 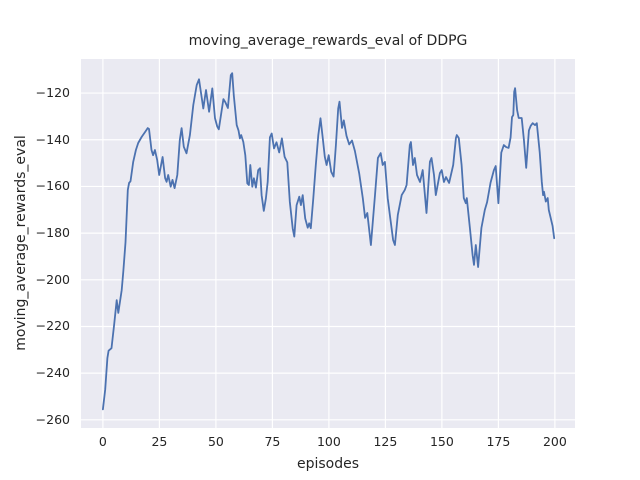 What do you see at coordinates (272, 441) in the screenshot?
I see `x-tick-label: 75` at bounding box center [272, 441].